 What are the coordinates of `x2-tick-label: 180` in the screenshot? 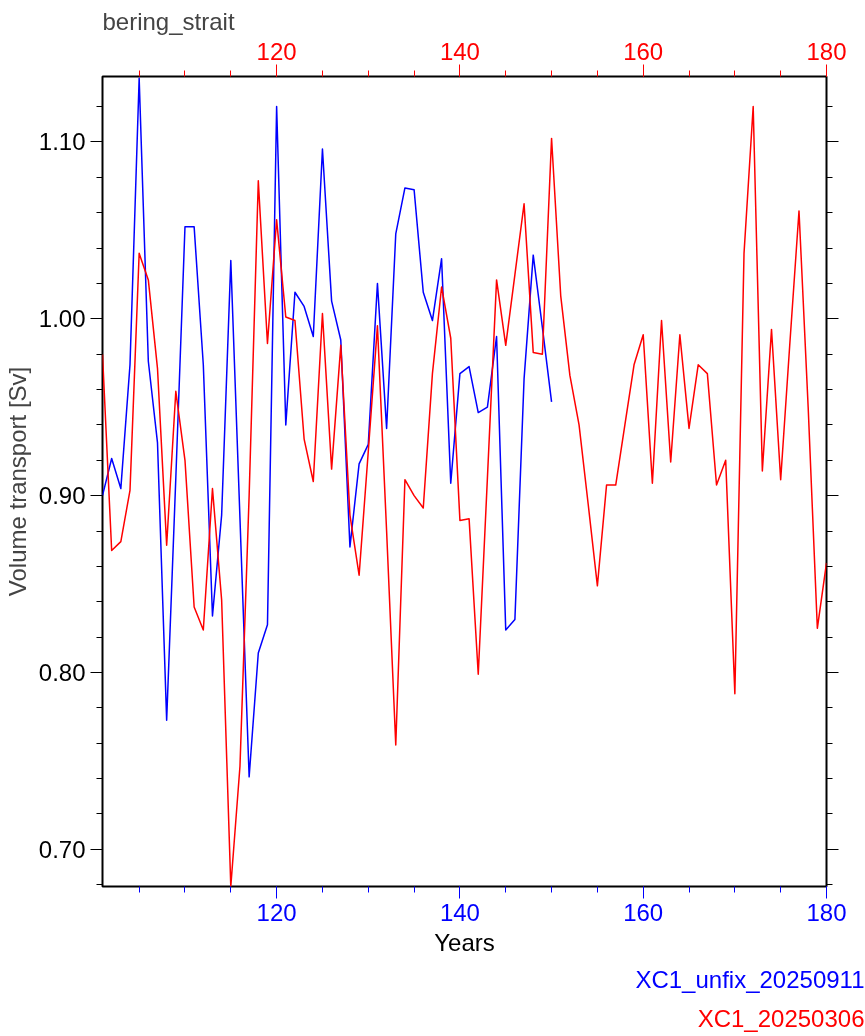 It's located at (826, 912).